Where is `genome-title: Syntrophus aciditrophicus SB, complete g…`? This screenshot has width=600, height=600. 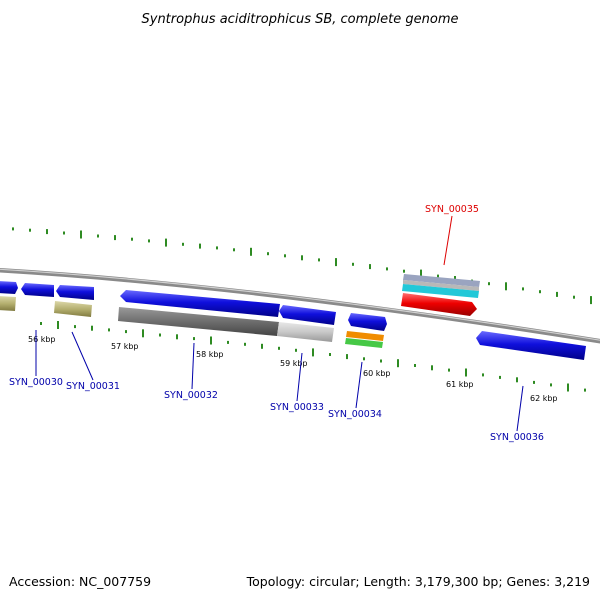 genome-title: Syntrophus aciditrophicus SB, complete g… is located at coordinates (300, 19).